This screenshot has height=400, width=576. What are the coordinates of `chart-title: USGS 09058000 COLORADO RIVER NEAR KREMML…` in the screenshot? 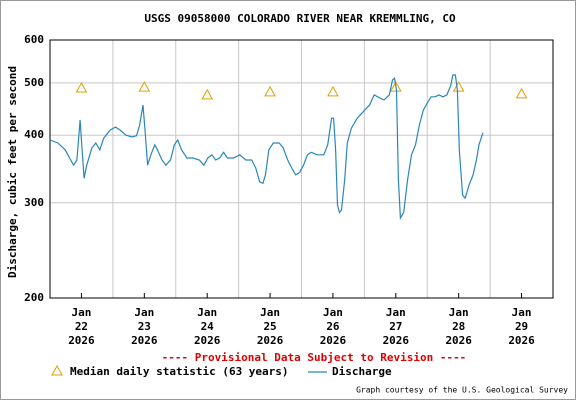 It's located at (300, 18).